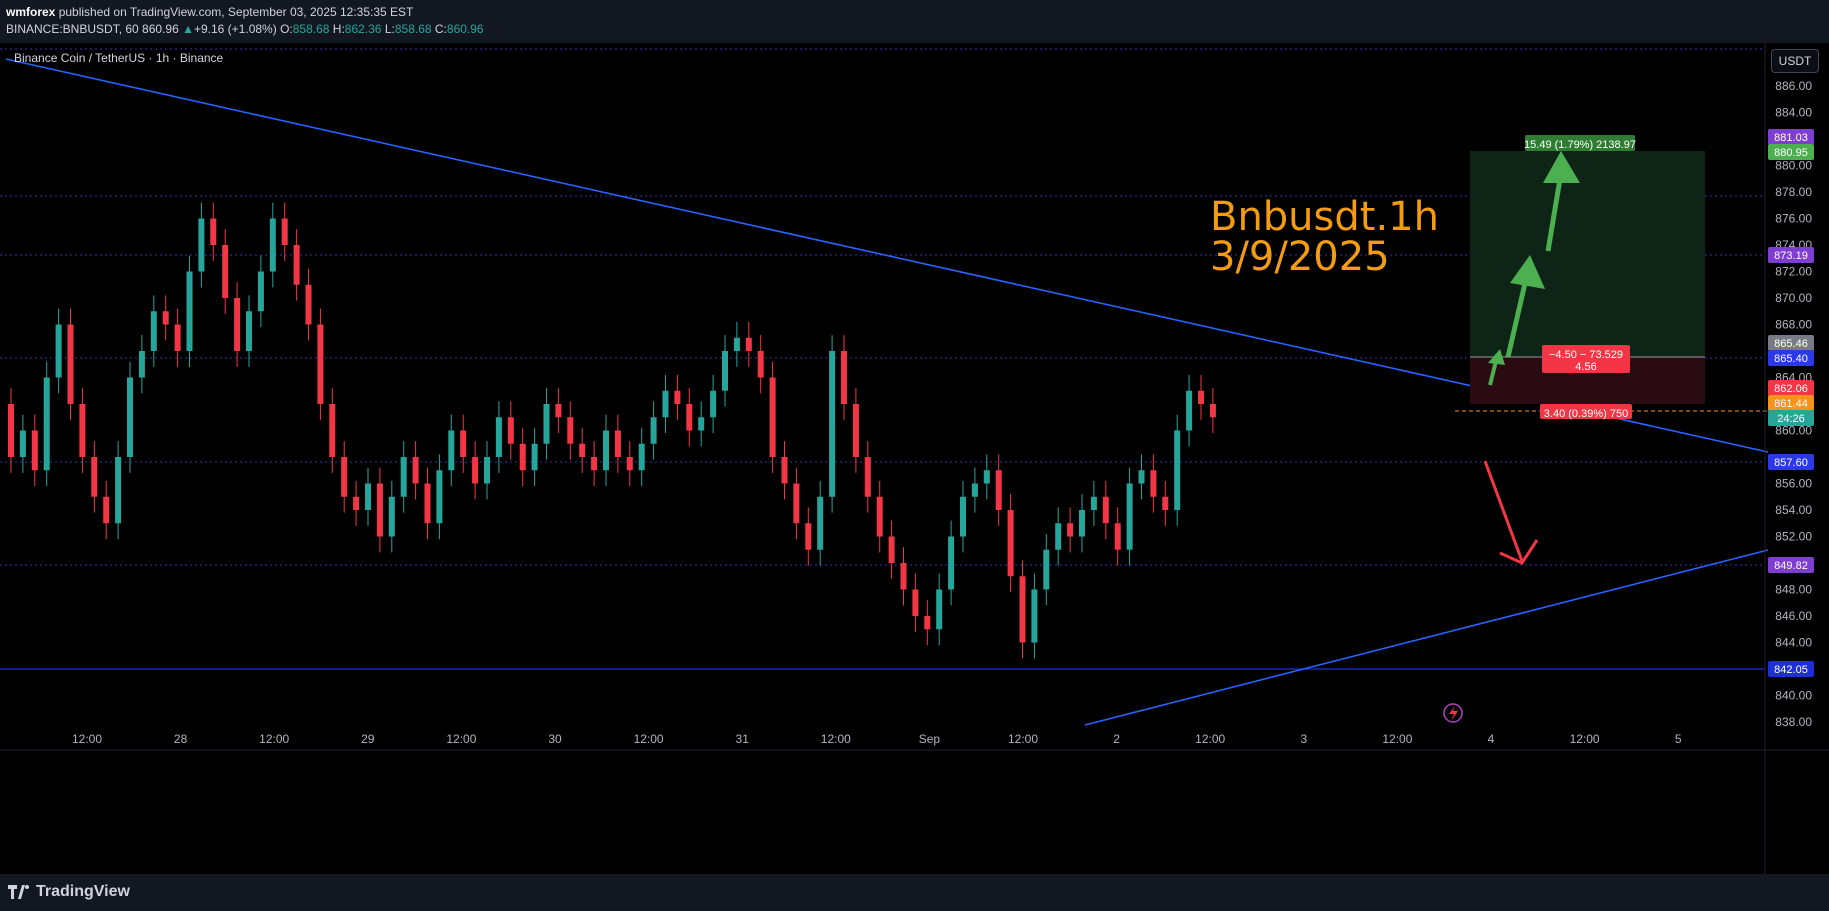  I want to click on price-badge: 857.60, so click(1791, 462).